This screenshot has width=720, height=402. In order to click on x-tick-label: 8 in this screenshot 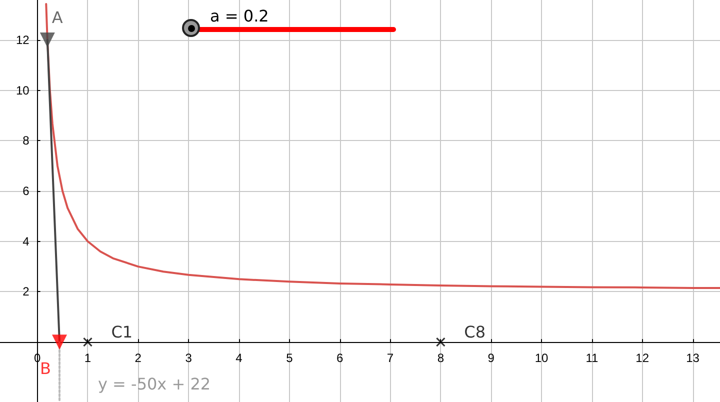, I will do `click(440, 358)`.